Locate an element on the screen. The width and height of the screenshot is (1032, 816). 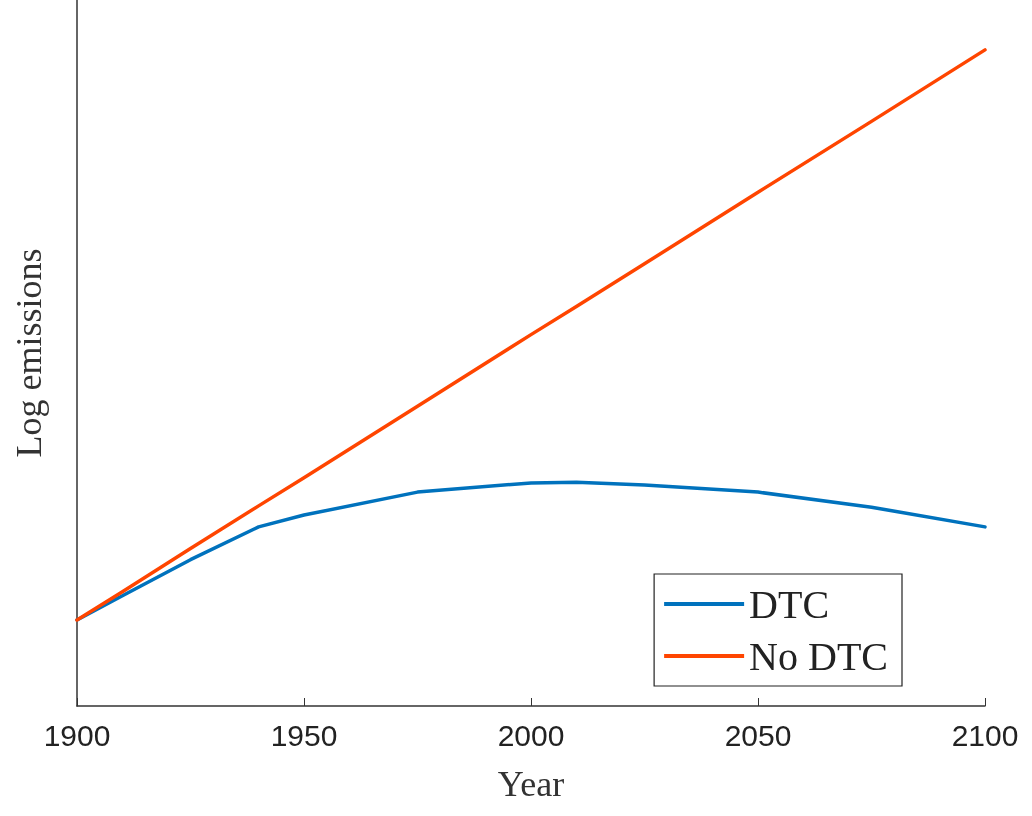
x-tick-label: 1900 is located at coordinates (77, 735).